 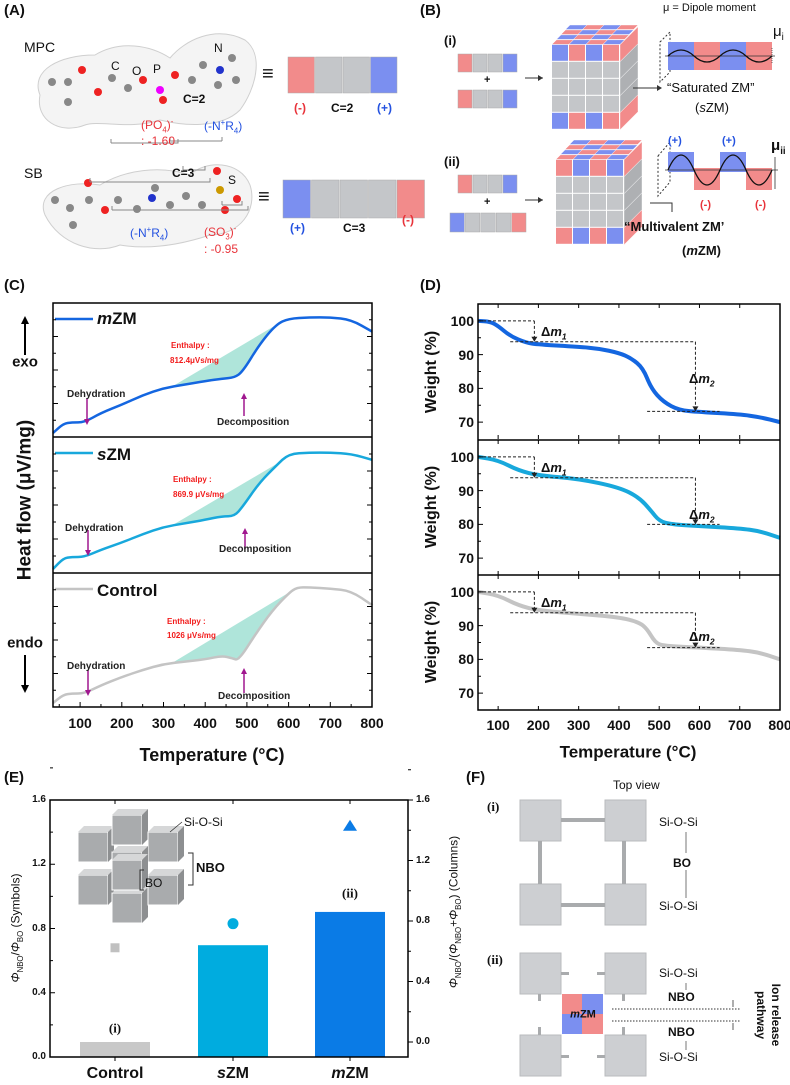 What do you see at coordinates (297, 228) in the screenshot?
I see `sb-bar-pos-label: (+)` at bounding box center [297, 228].